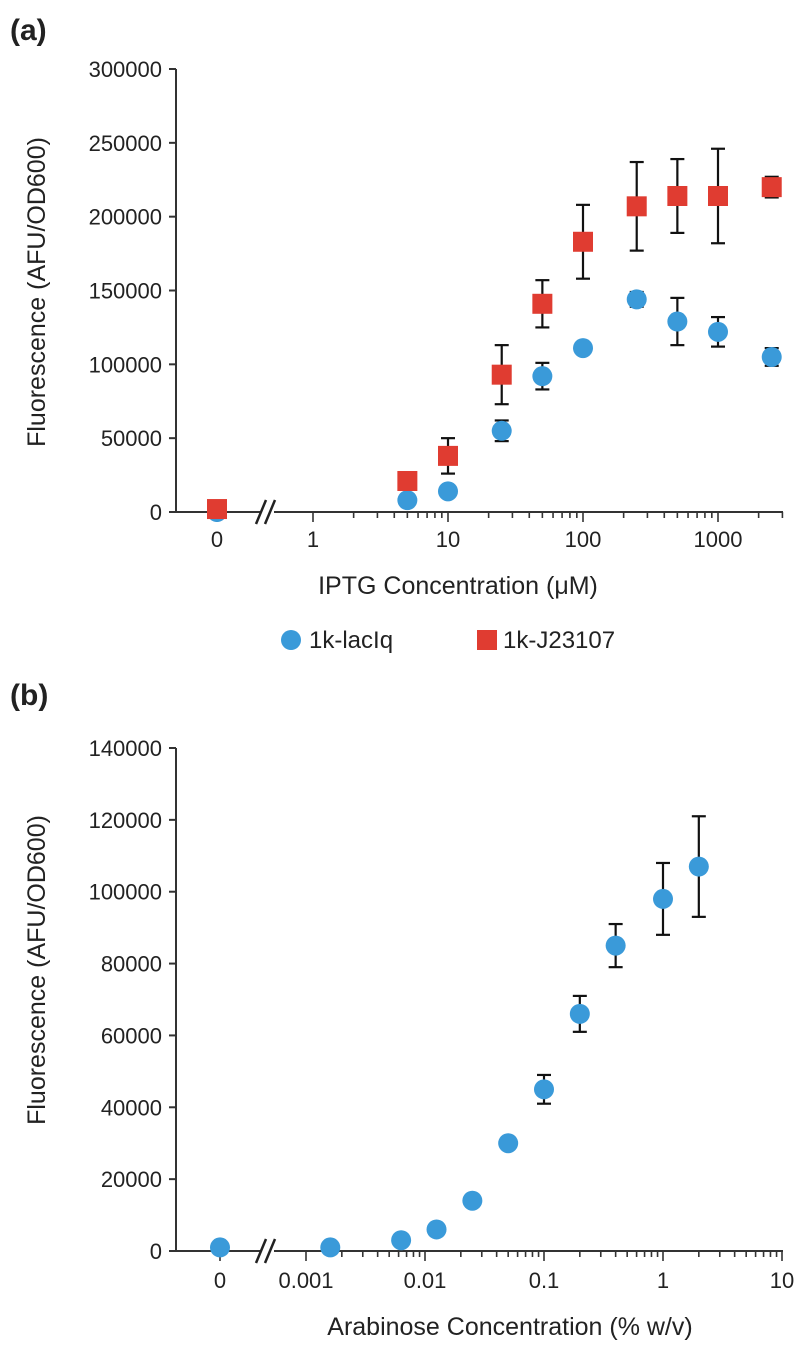 Image resolution: width=801 pixels, height=1355 pixels. Describe the element at coordinates (29, 695) in the screenshot. I see `panel-label-b: (b)` at that location.